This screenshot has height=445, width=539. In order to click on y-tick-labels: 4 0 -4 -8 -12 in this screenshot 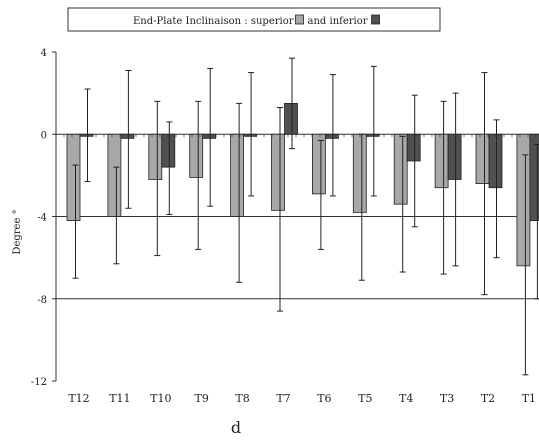, I will do `click(39, 218)`.